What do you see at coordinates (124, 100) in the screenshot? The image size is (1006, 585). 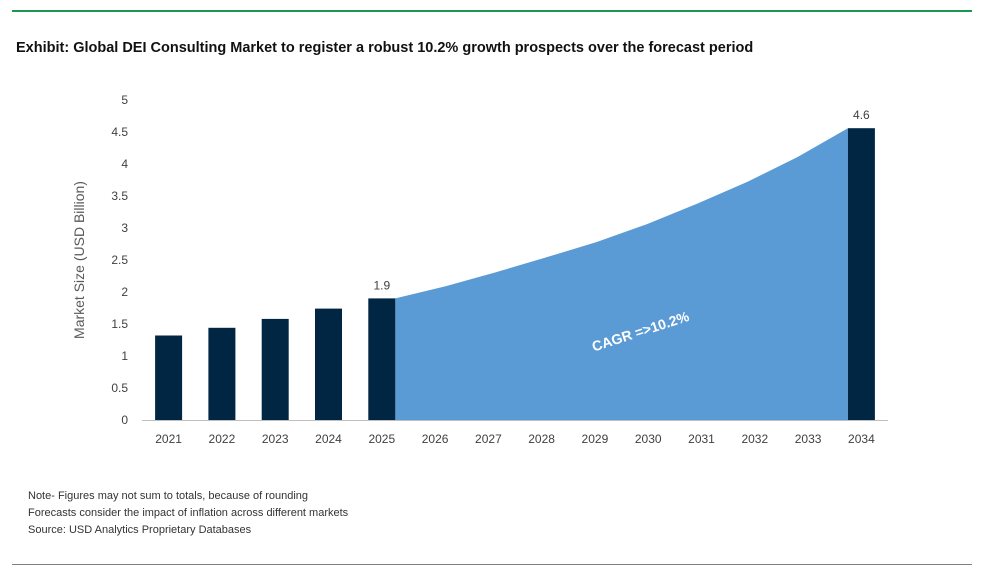 I see `y-tick-label: 5` at bounding box center [124, 100].